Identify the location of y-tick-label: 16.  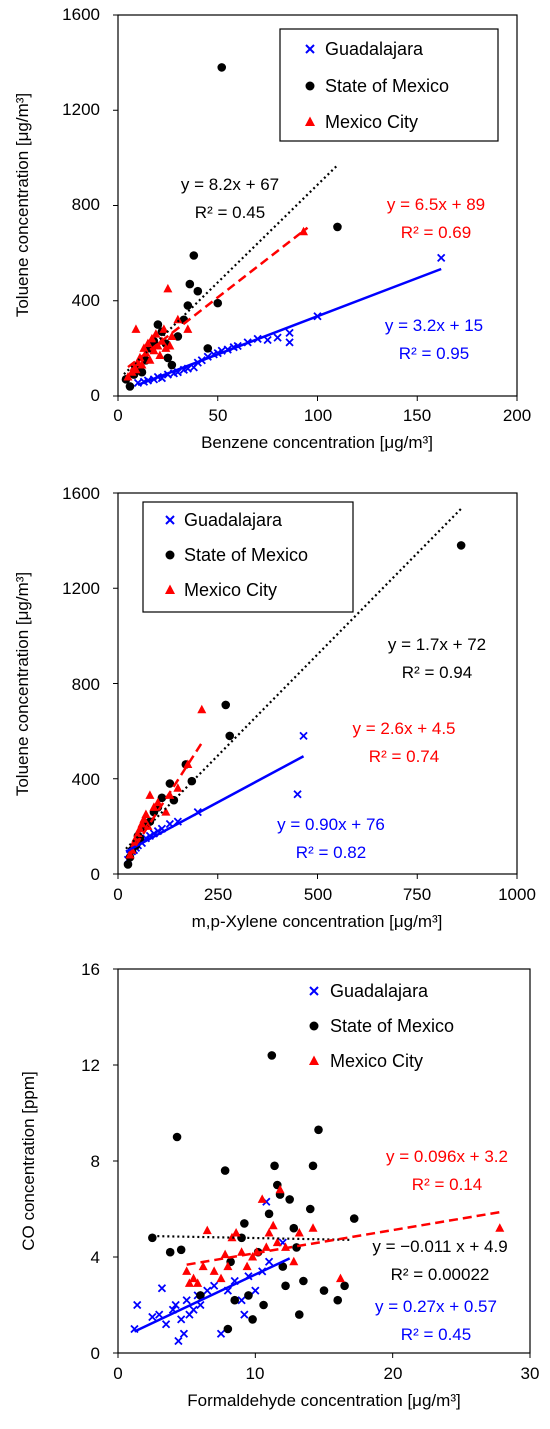
(90, 969).